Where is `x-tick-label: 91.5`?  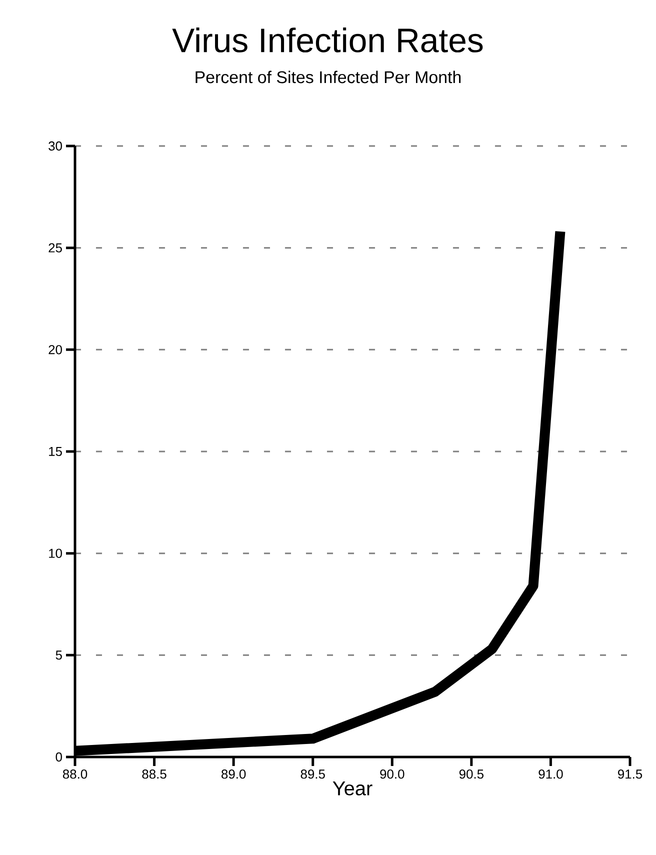 x-tick-label: 91.5 is located at coordinates (630, 774).